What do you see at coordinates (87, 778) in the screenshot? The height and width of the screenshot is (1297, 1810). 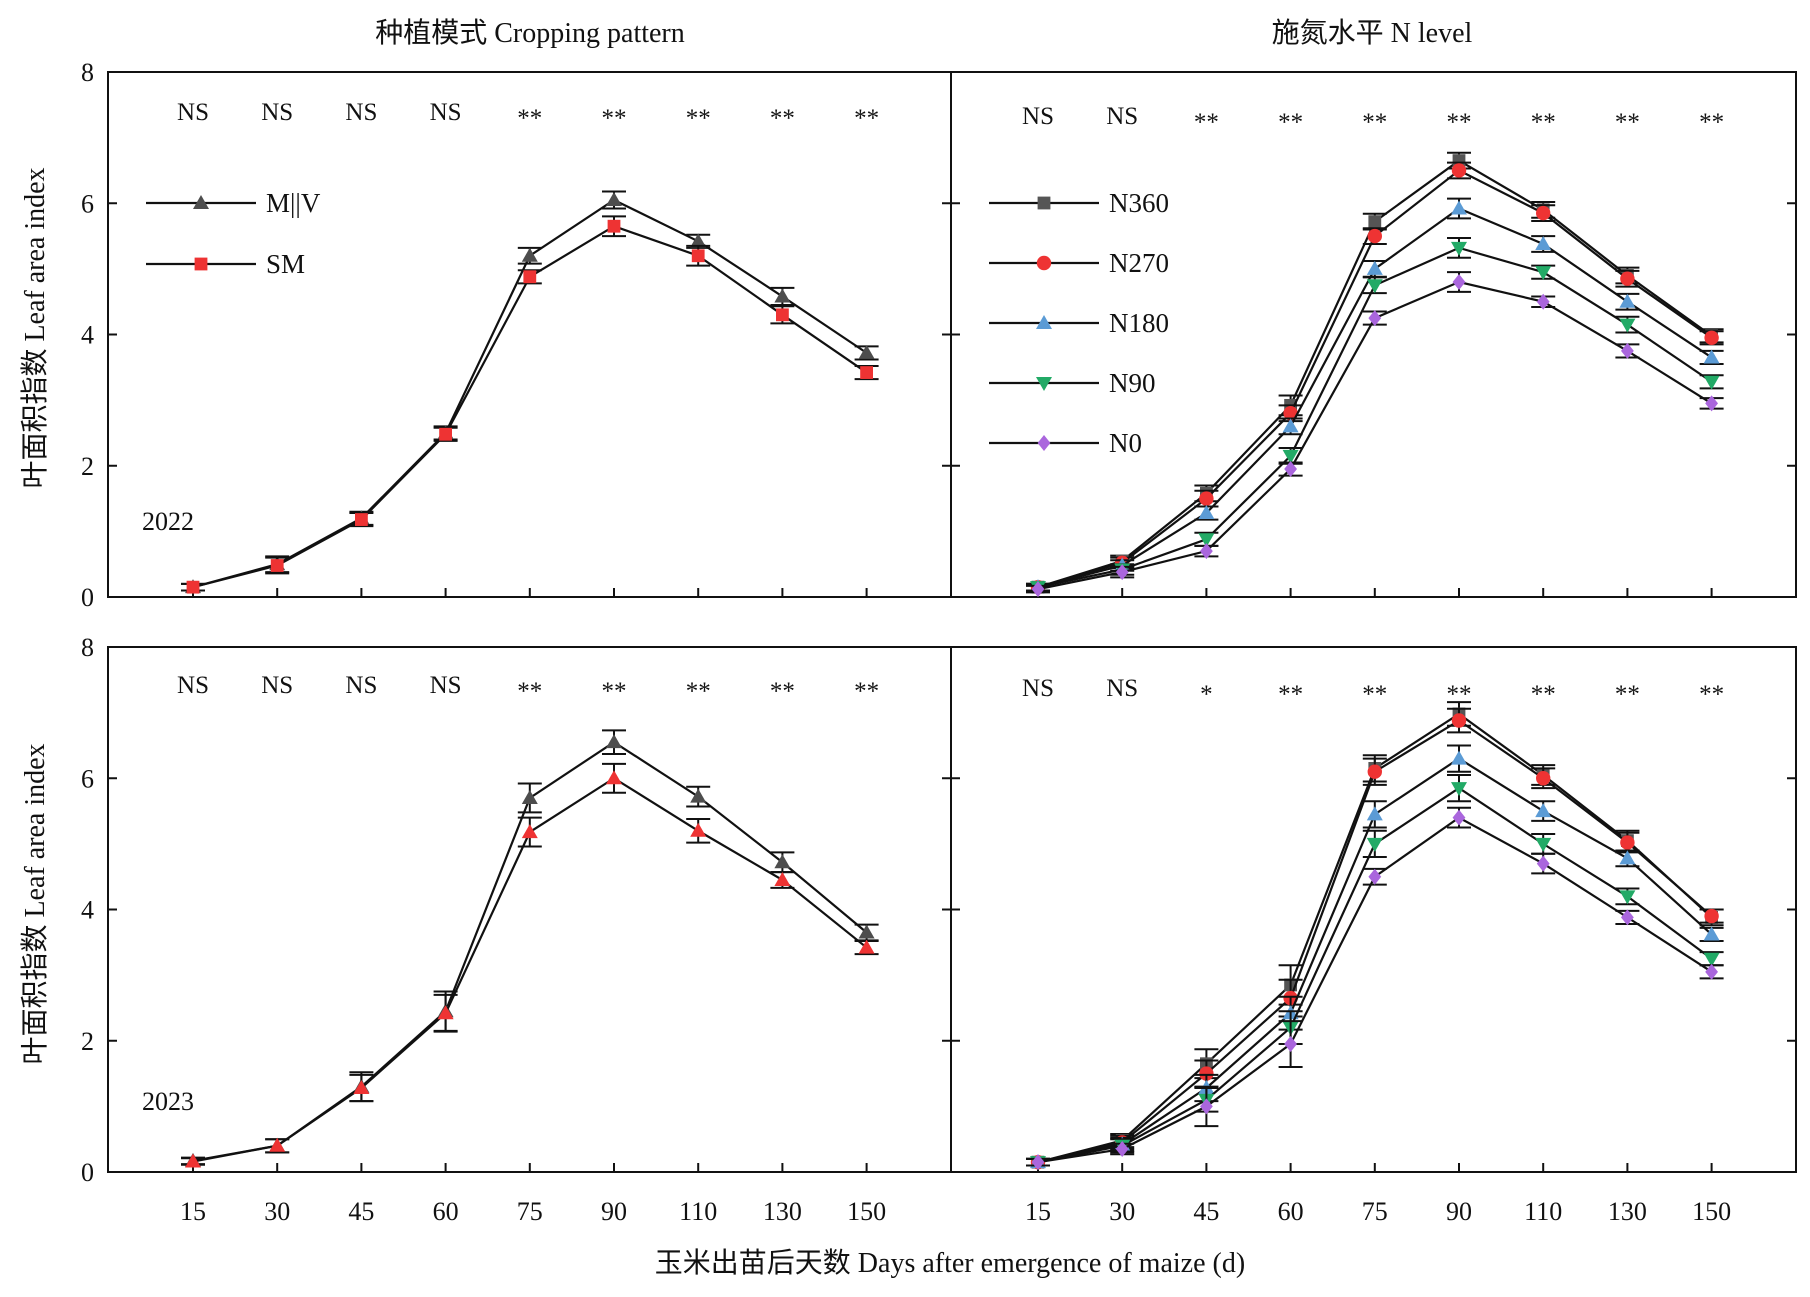 I see `y-tick-label: 6` at bounding box center [87, 778].